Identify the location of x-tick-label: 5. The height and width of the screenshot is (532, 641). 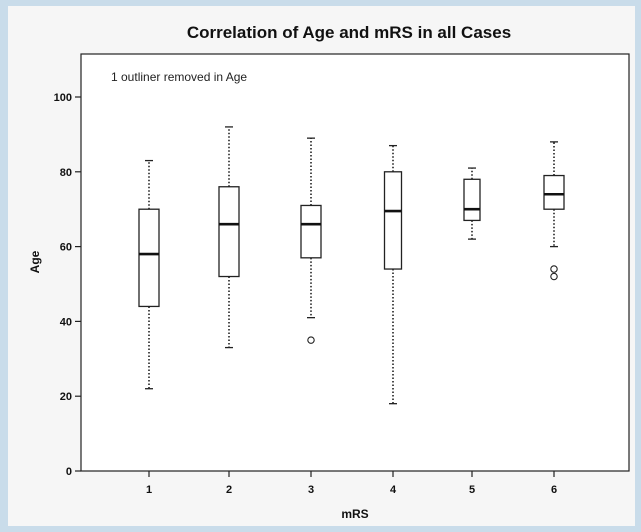
(472, 490).